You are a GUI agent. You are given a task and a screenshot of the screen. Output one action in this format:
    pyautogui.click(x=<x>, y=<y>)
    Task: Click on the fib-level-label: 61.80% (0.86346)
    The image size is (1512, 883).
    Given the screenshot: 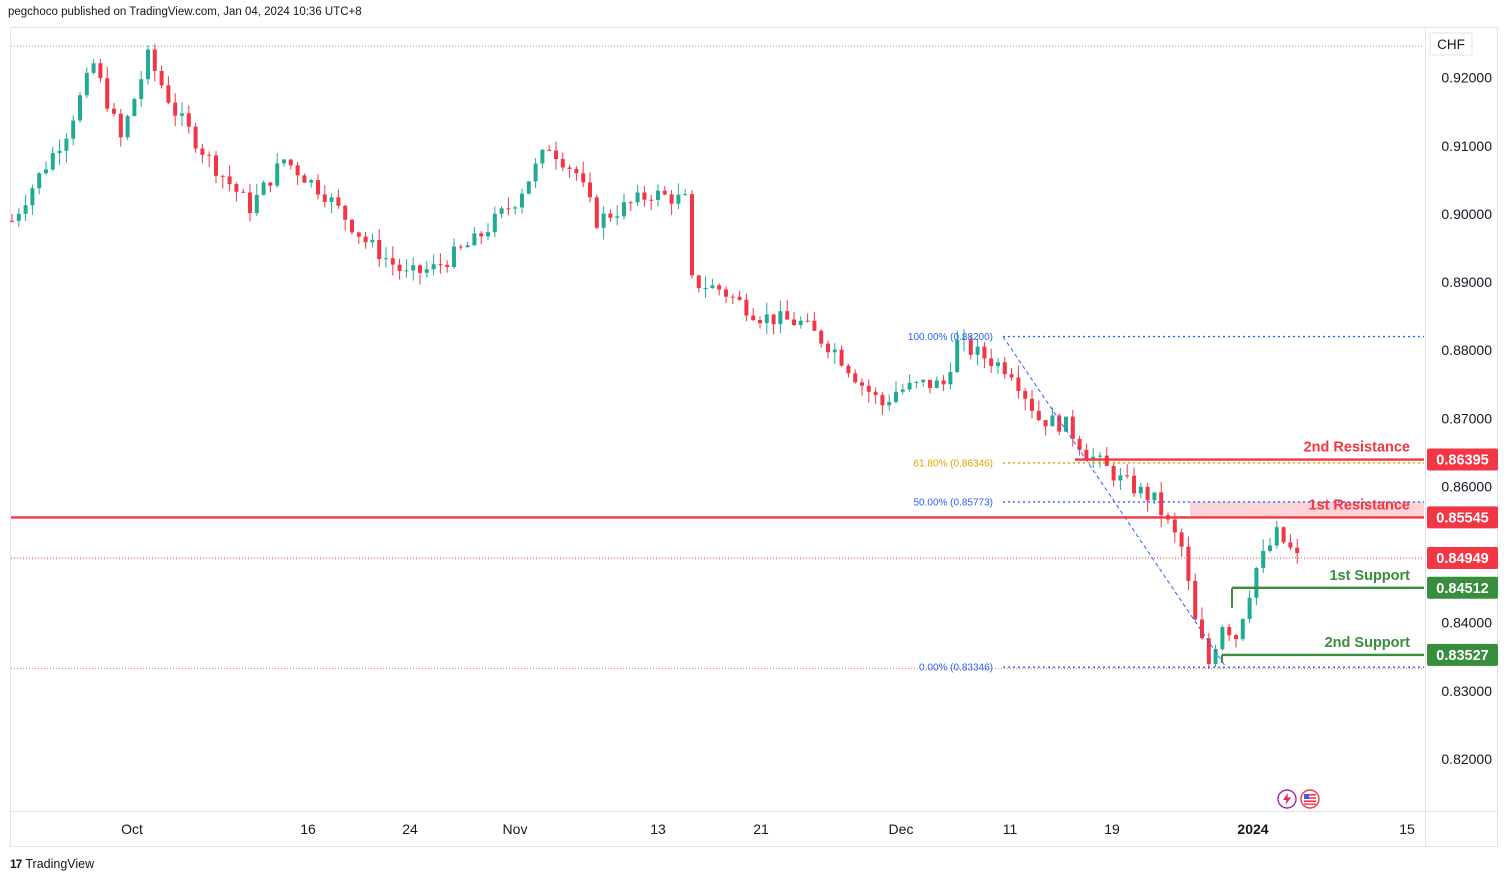 What is the action you would take?
    pyautogui.click(x=953, y=463)
    